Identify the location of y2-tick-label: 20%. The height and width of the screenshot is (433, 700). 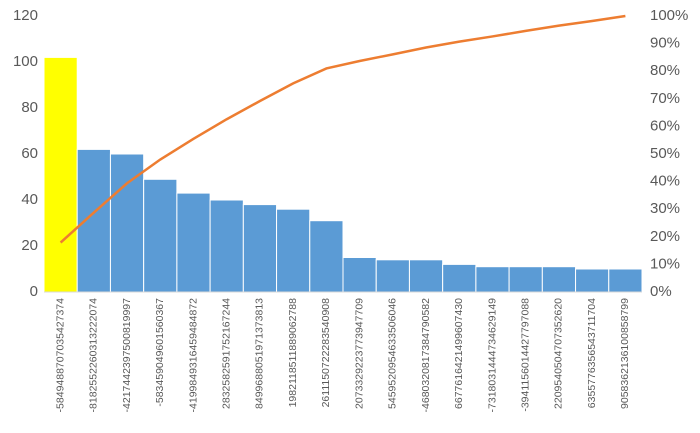
(665, 236).